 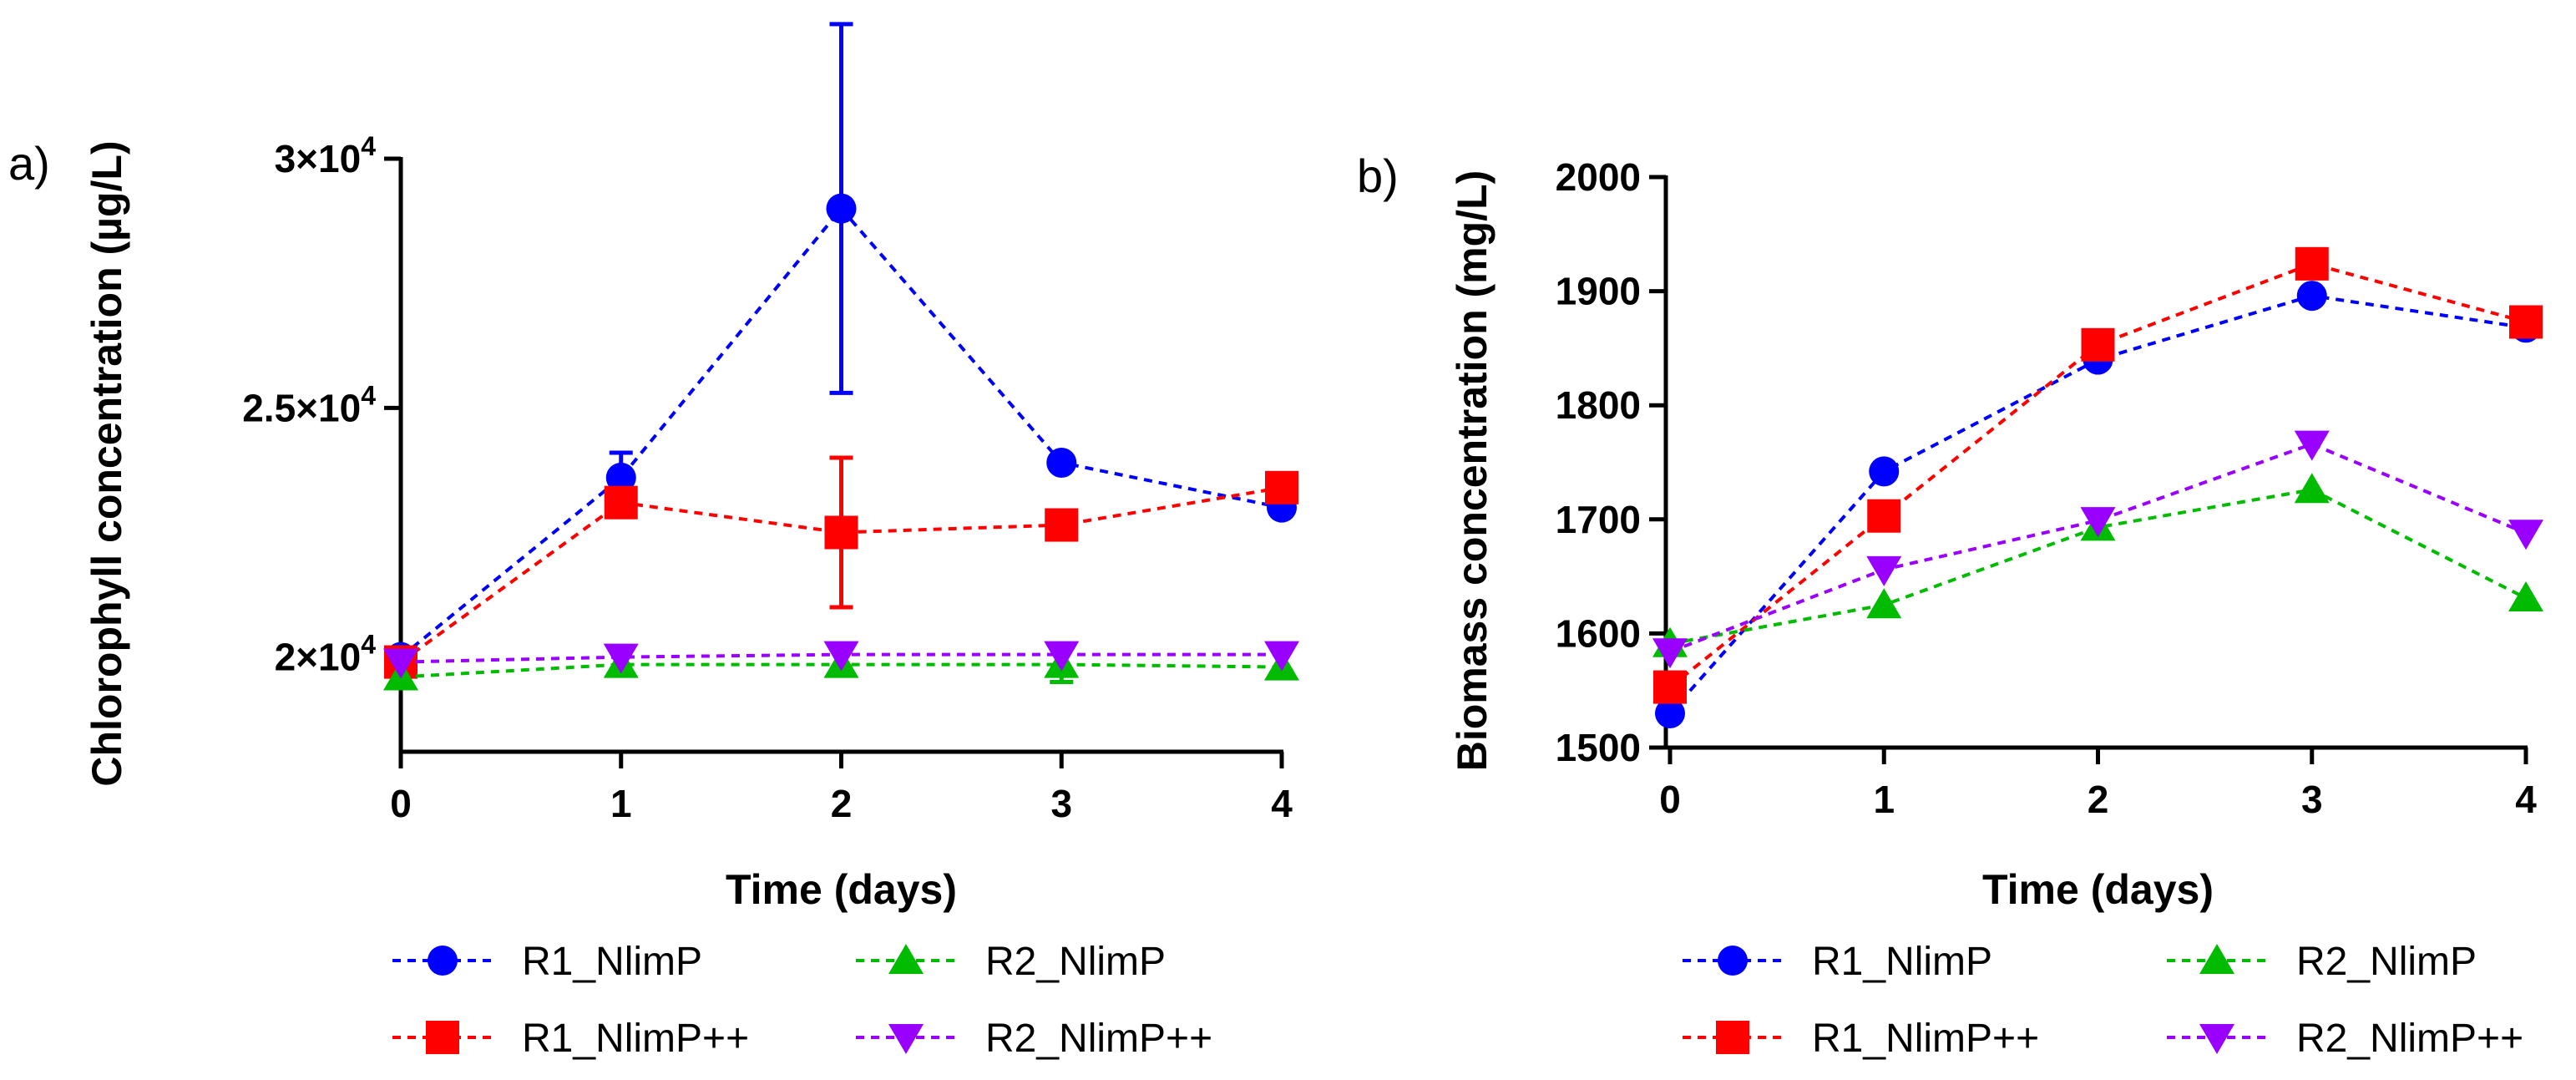 I want to click on y-tick-label: 2×10⁴, so click(x=326, y=654).